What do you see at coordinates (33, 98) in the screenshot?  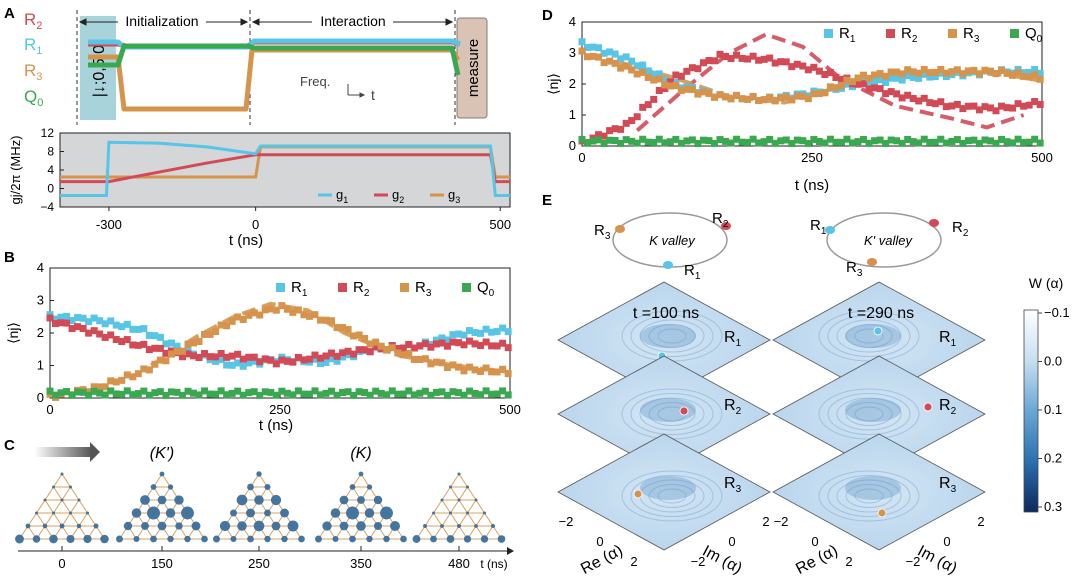 I see `row-label-q0: Q0` at bounding box center [33, 98].